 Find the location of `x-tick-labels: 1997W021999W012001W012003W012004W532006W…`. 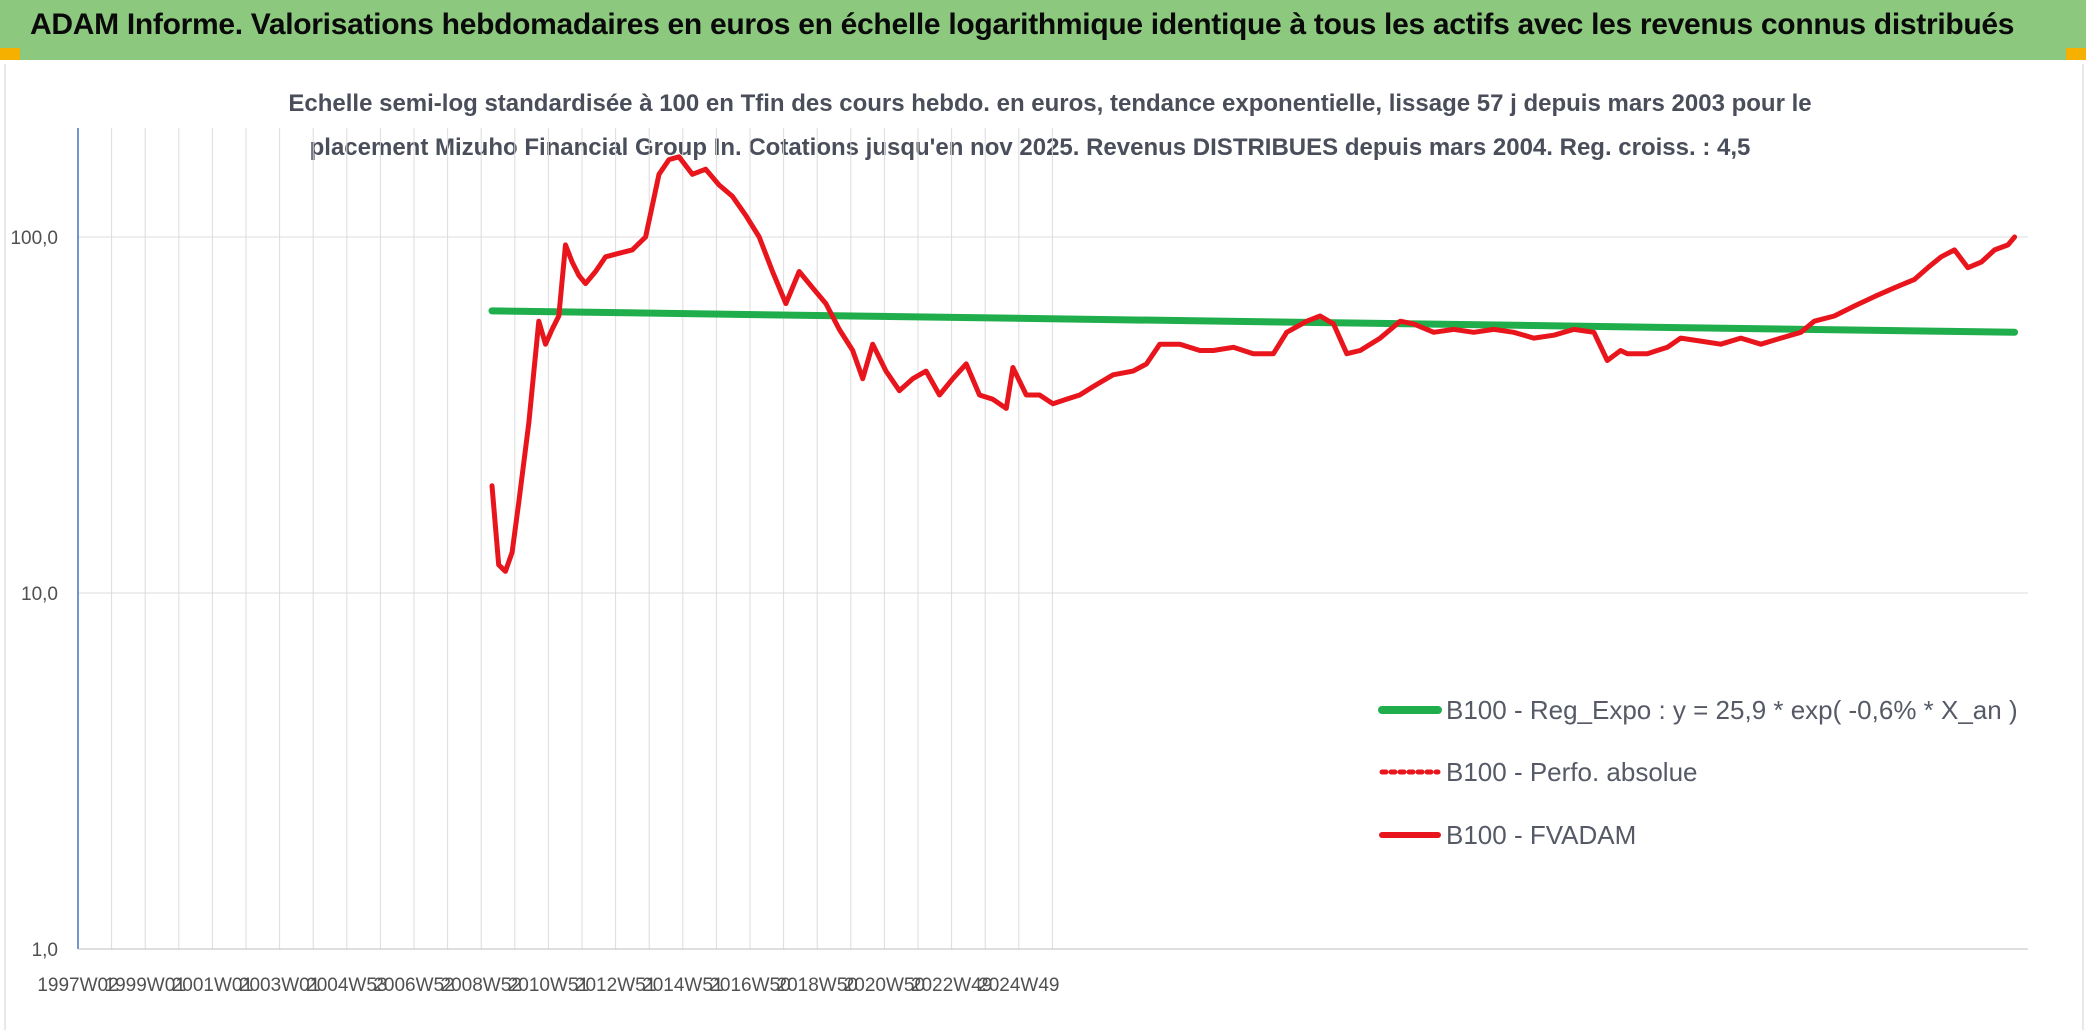

x-tick-labels: 1997W021999W012001W012003W012004W532006W… is located at coordinates (548, 985).